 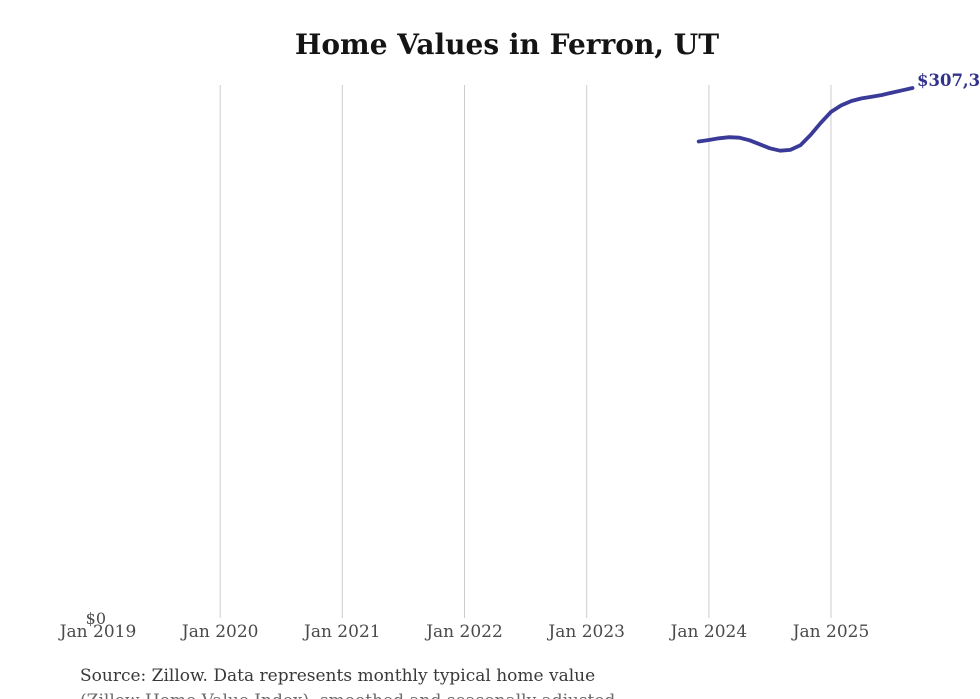 What do you see at coordinates (220, 632) in the screenshot?
I see `x-tick-label: Jan 2020` at bounding box center [220, 632].